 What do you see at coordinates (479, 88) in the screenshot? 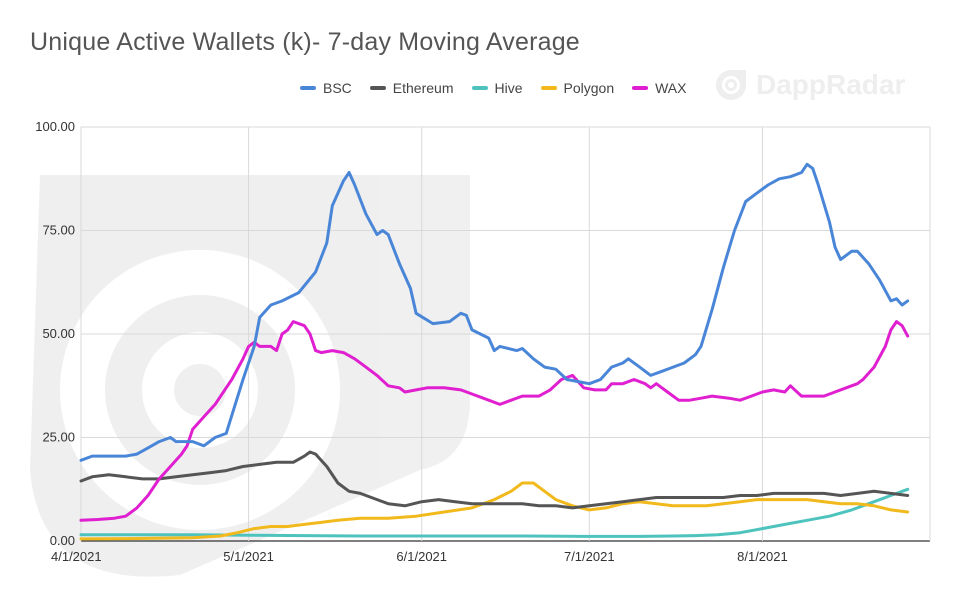
I see `legend-swatch-hive` at bounding box center [479, 88].